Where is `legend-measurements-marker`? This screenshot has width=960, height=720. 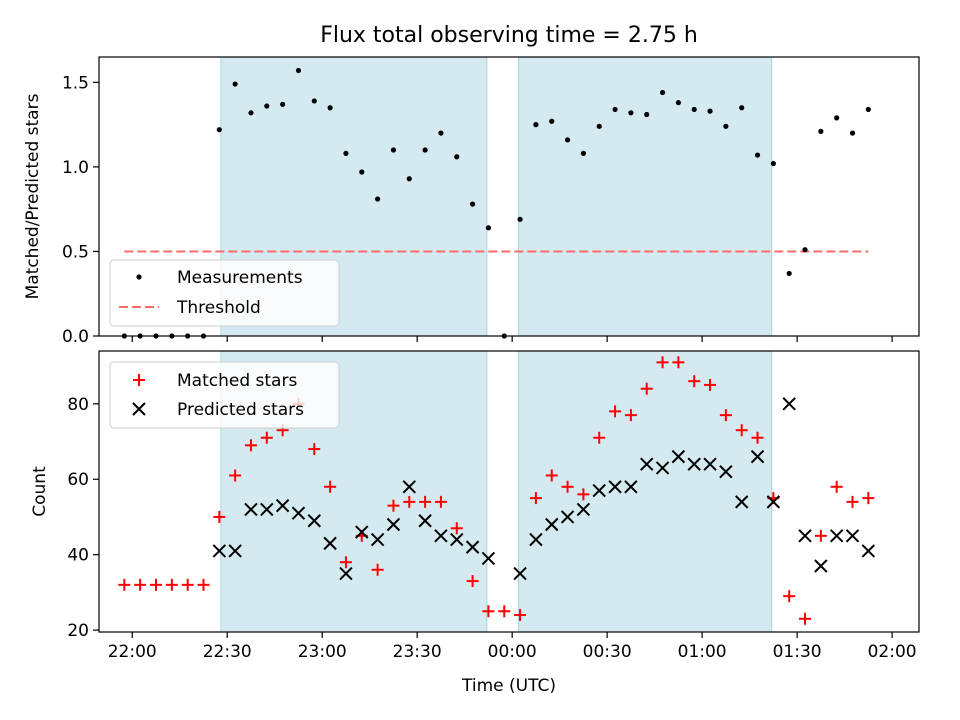
legend-measurements-marker is located at coordinates (139, 277).